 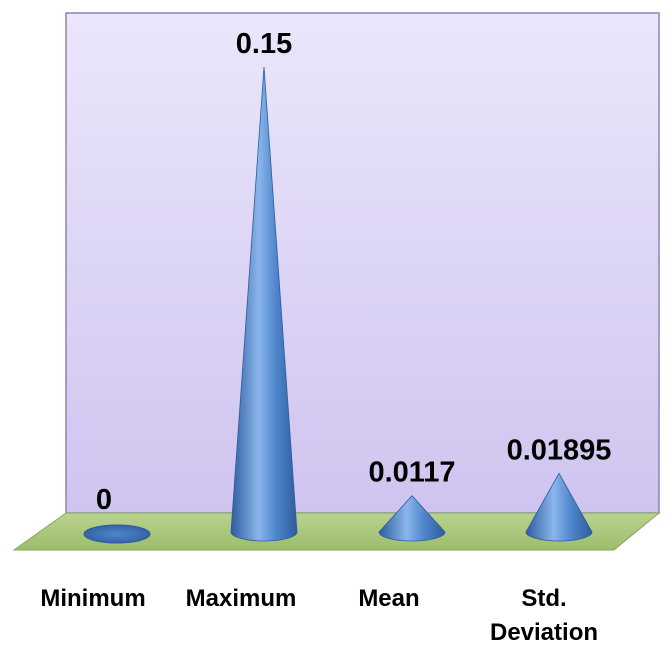 I want to click on cone-maximum, so click(x=264, y=304).